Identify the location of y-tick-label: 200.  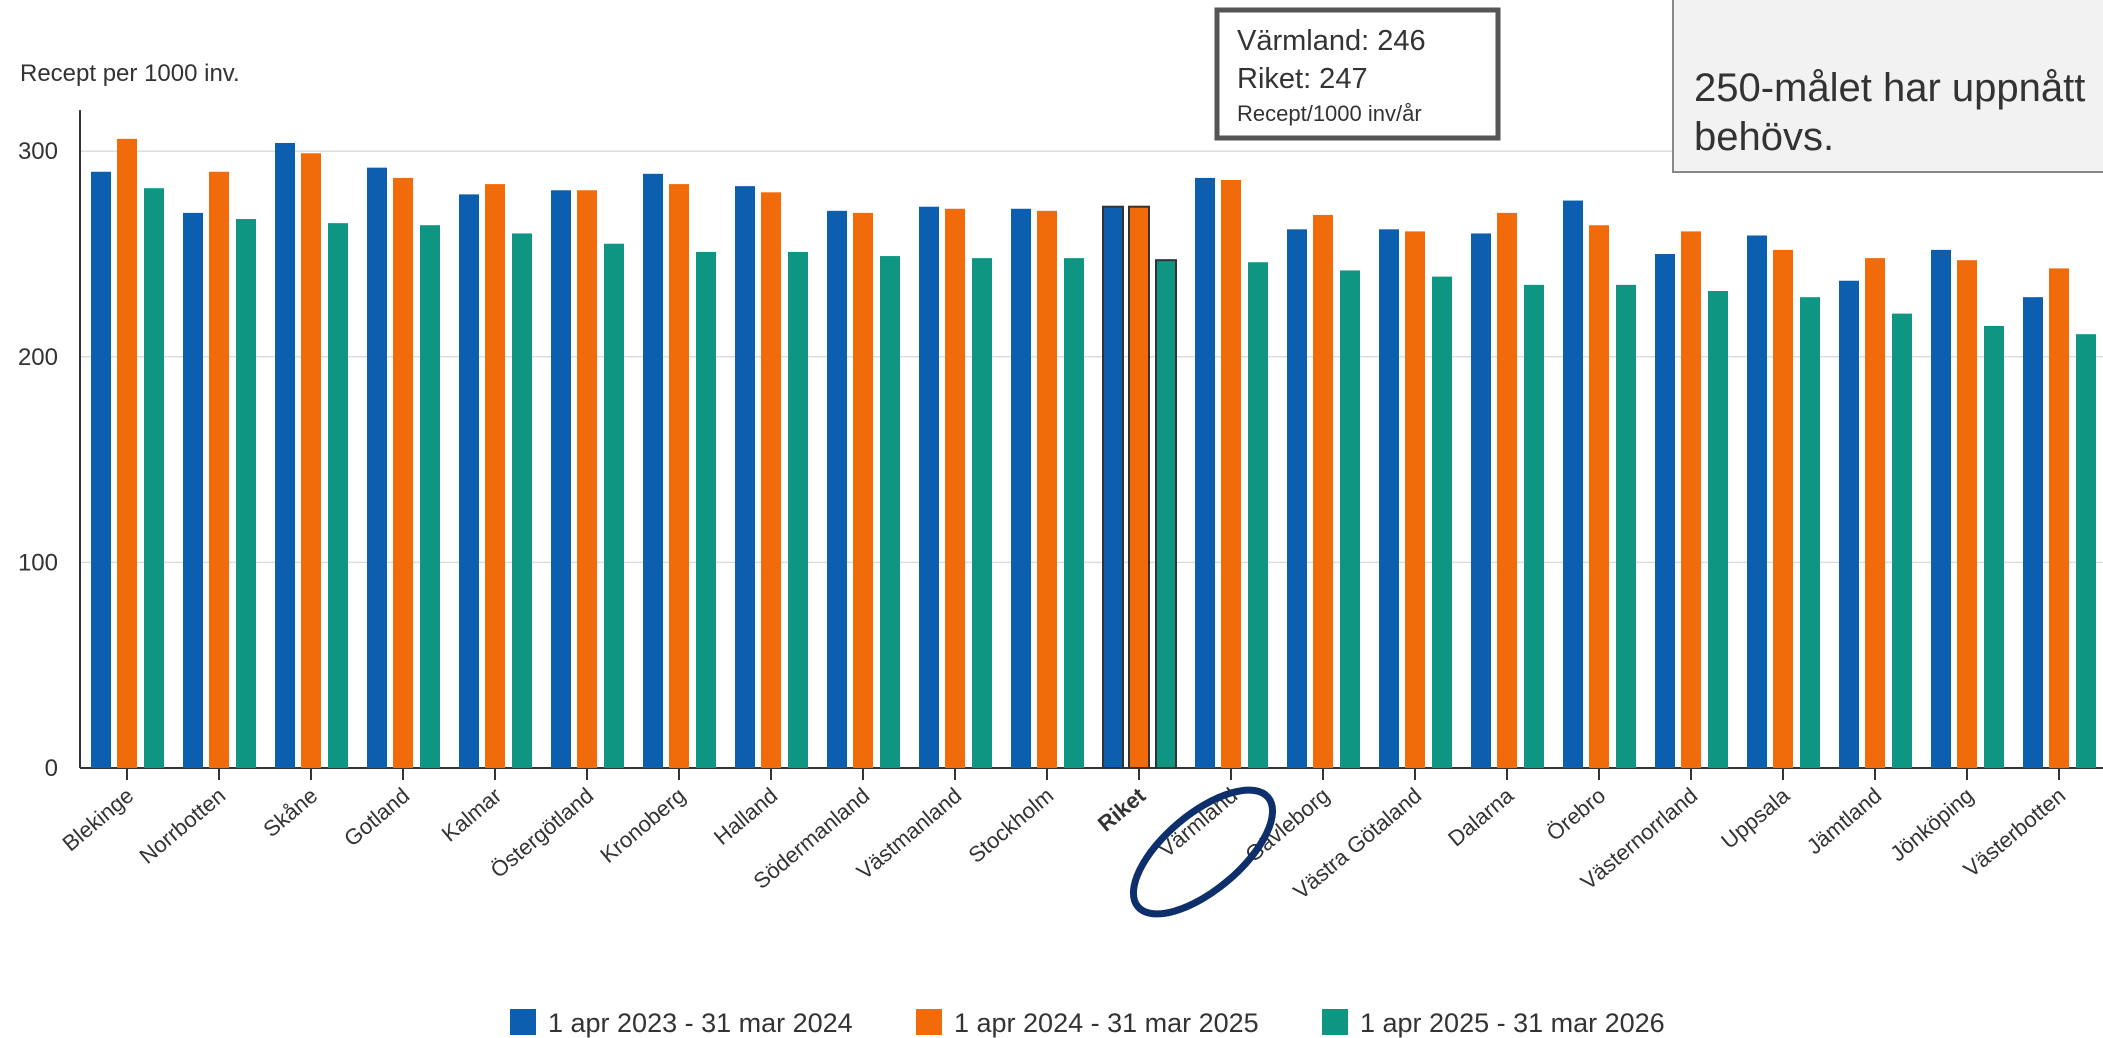
(38, 357).